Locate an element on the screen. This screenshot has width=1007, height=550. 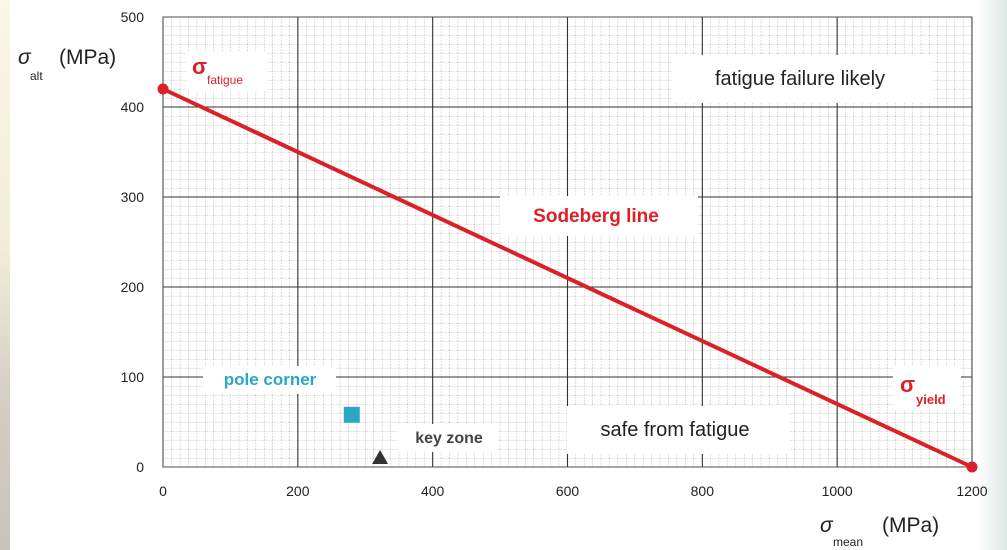
x-tick-labels: 0 200 400 600 800 1000 1200 is located at coordinates (573, 491).